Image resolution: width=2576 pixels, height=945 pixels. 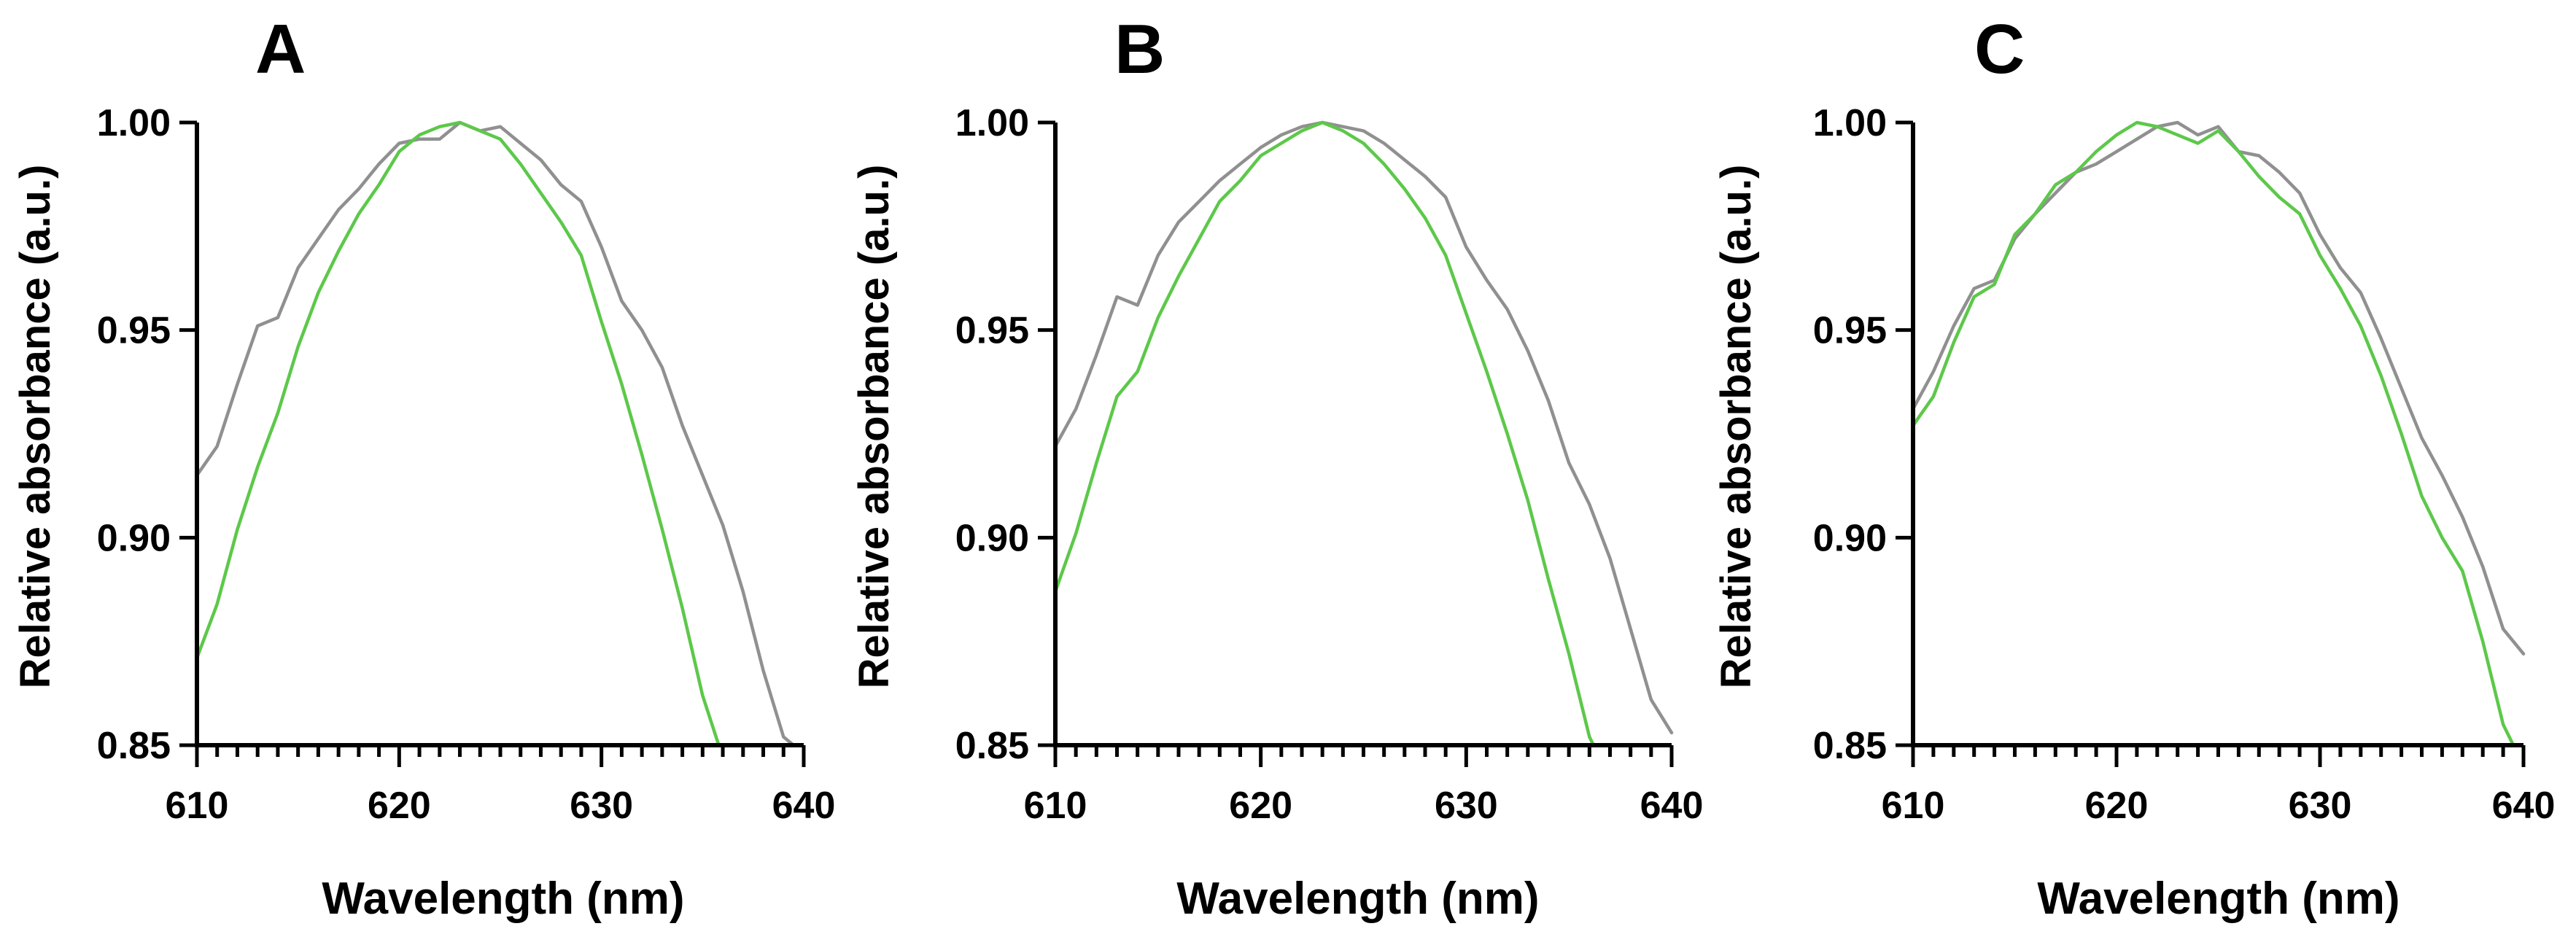 I want to click on panel-a-x-tick-label: 610, so click(x=198, y=806).